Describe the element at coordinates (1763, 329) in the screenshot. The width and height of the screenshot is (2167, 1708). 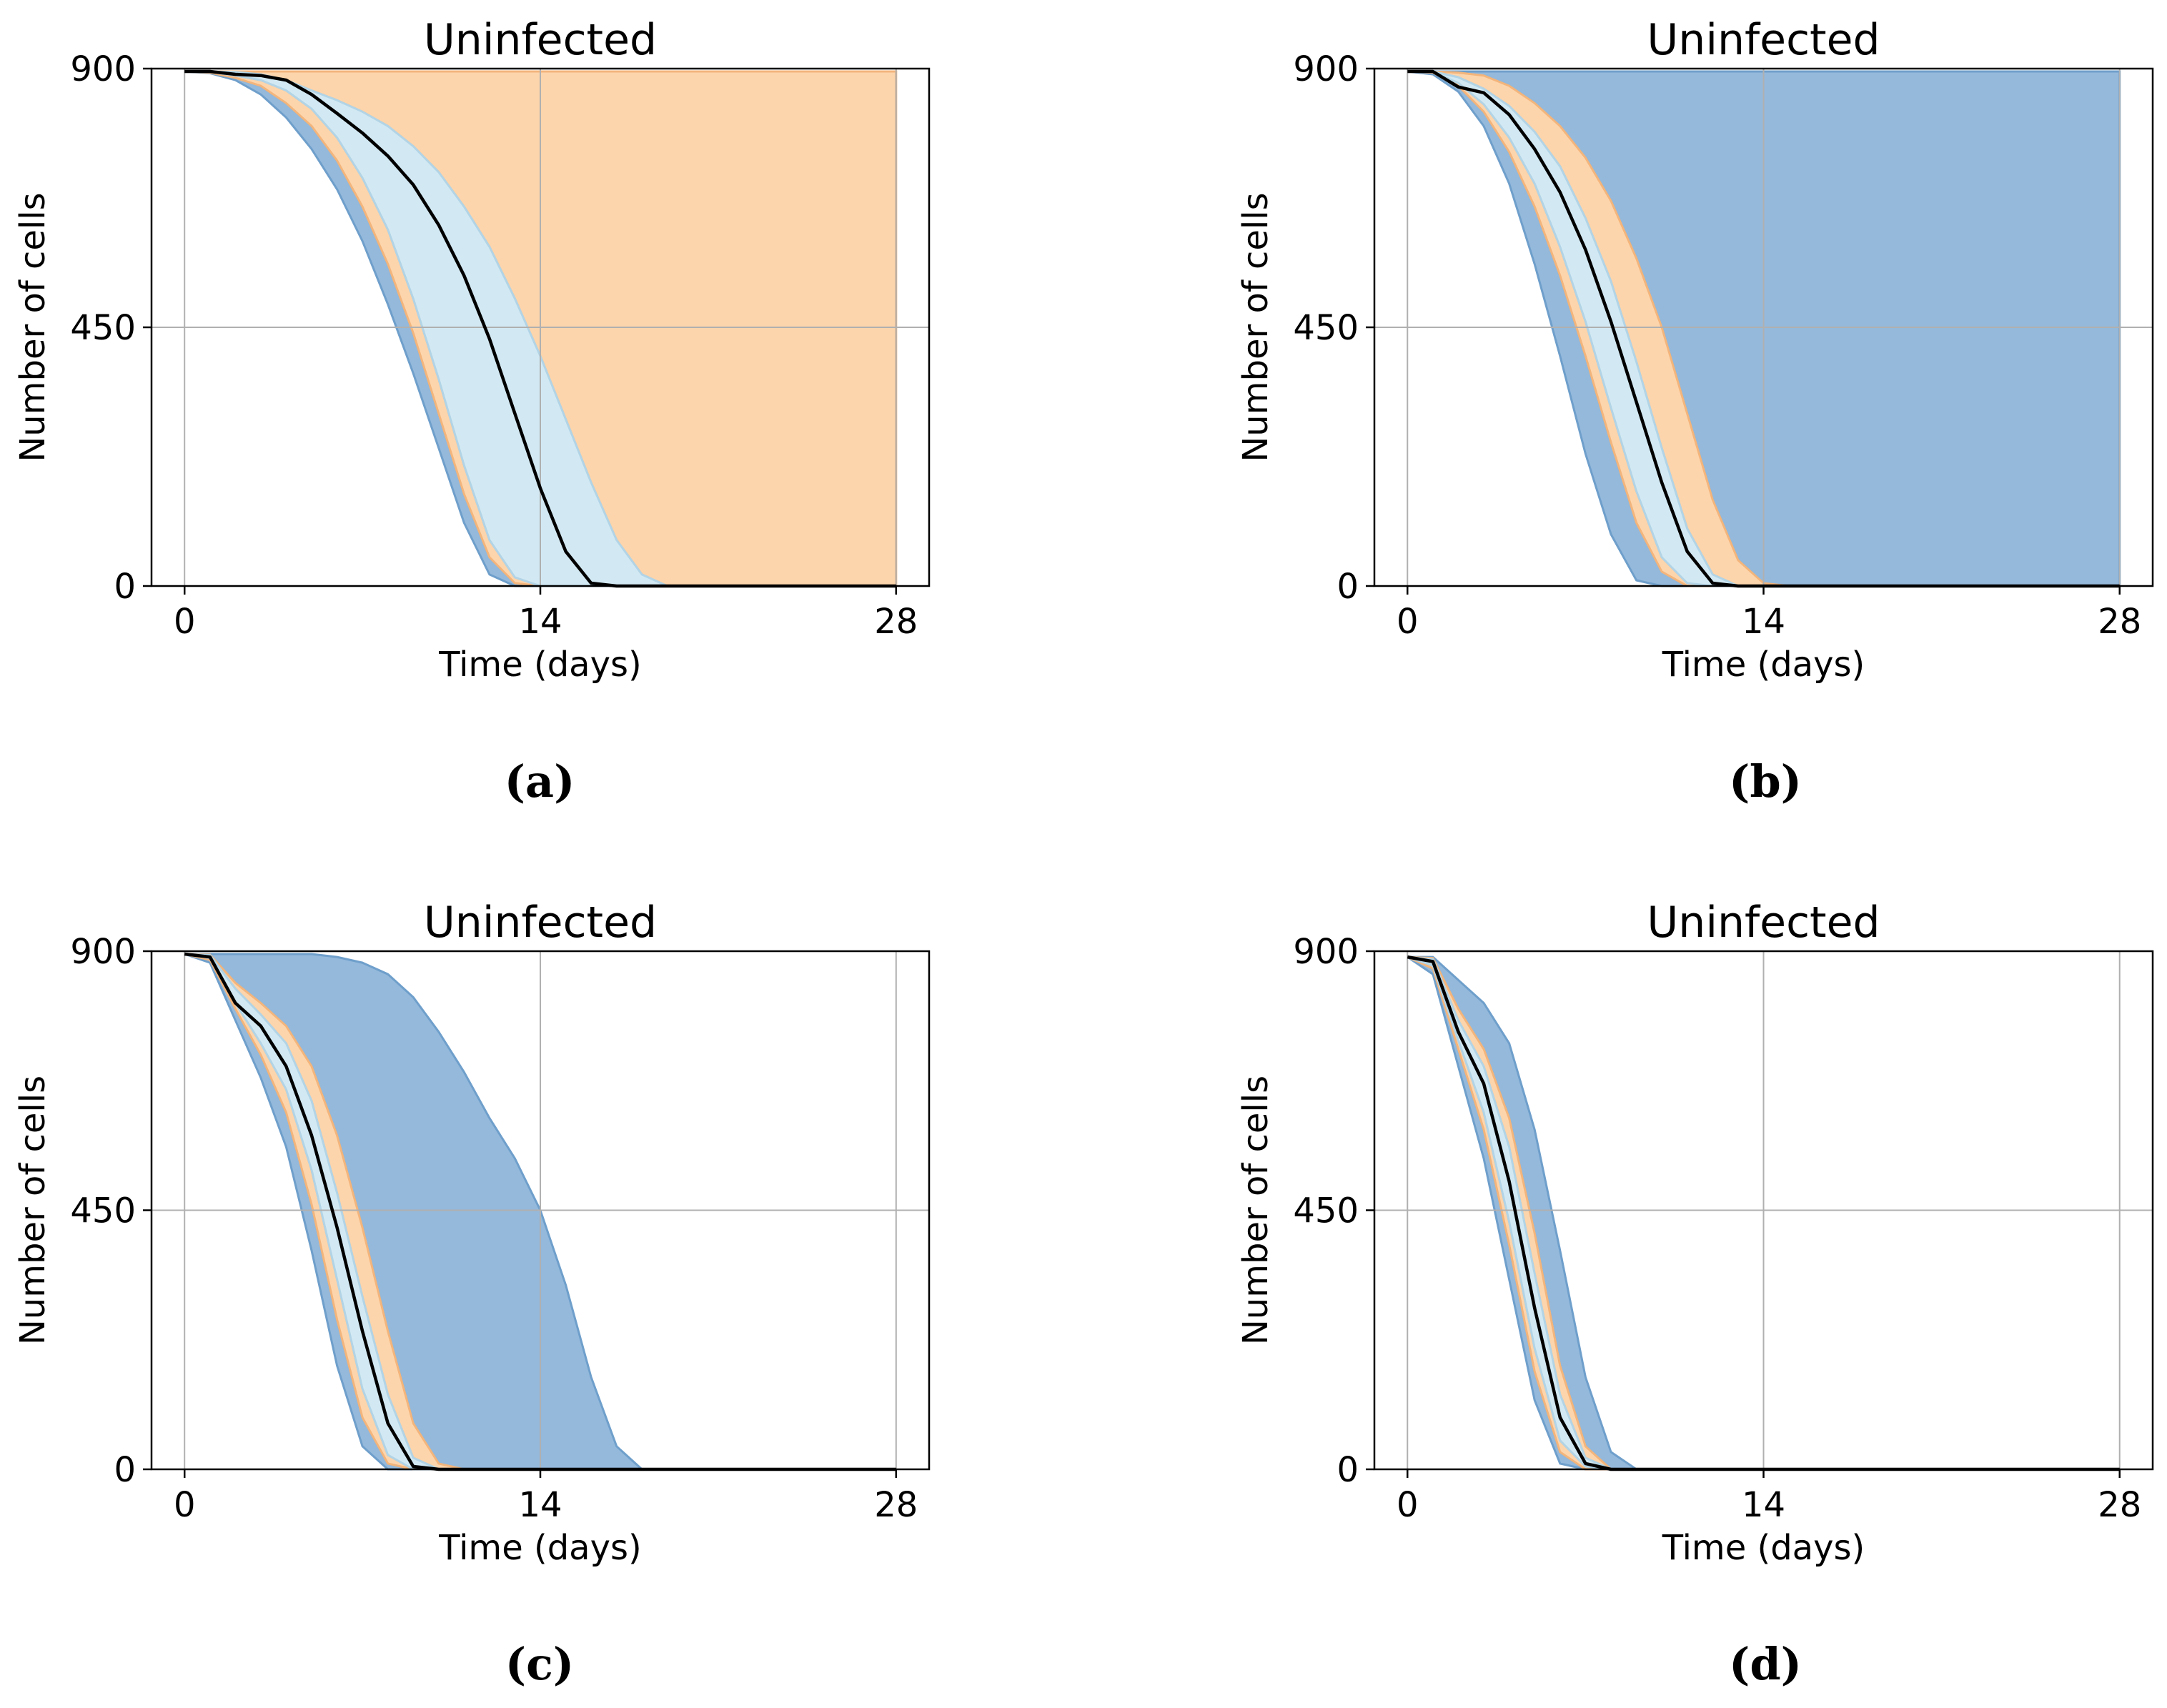
I see `band-p25-p75` at that location.